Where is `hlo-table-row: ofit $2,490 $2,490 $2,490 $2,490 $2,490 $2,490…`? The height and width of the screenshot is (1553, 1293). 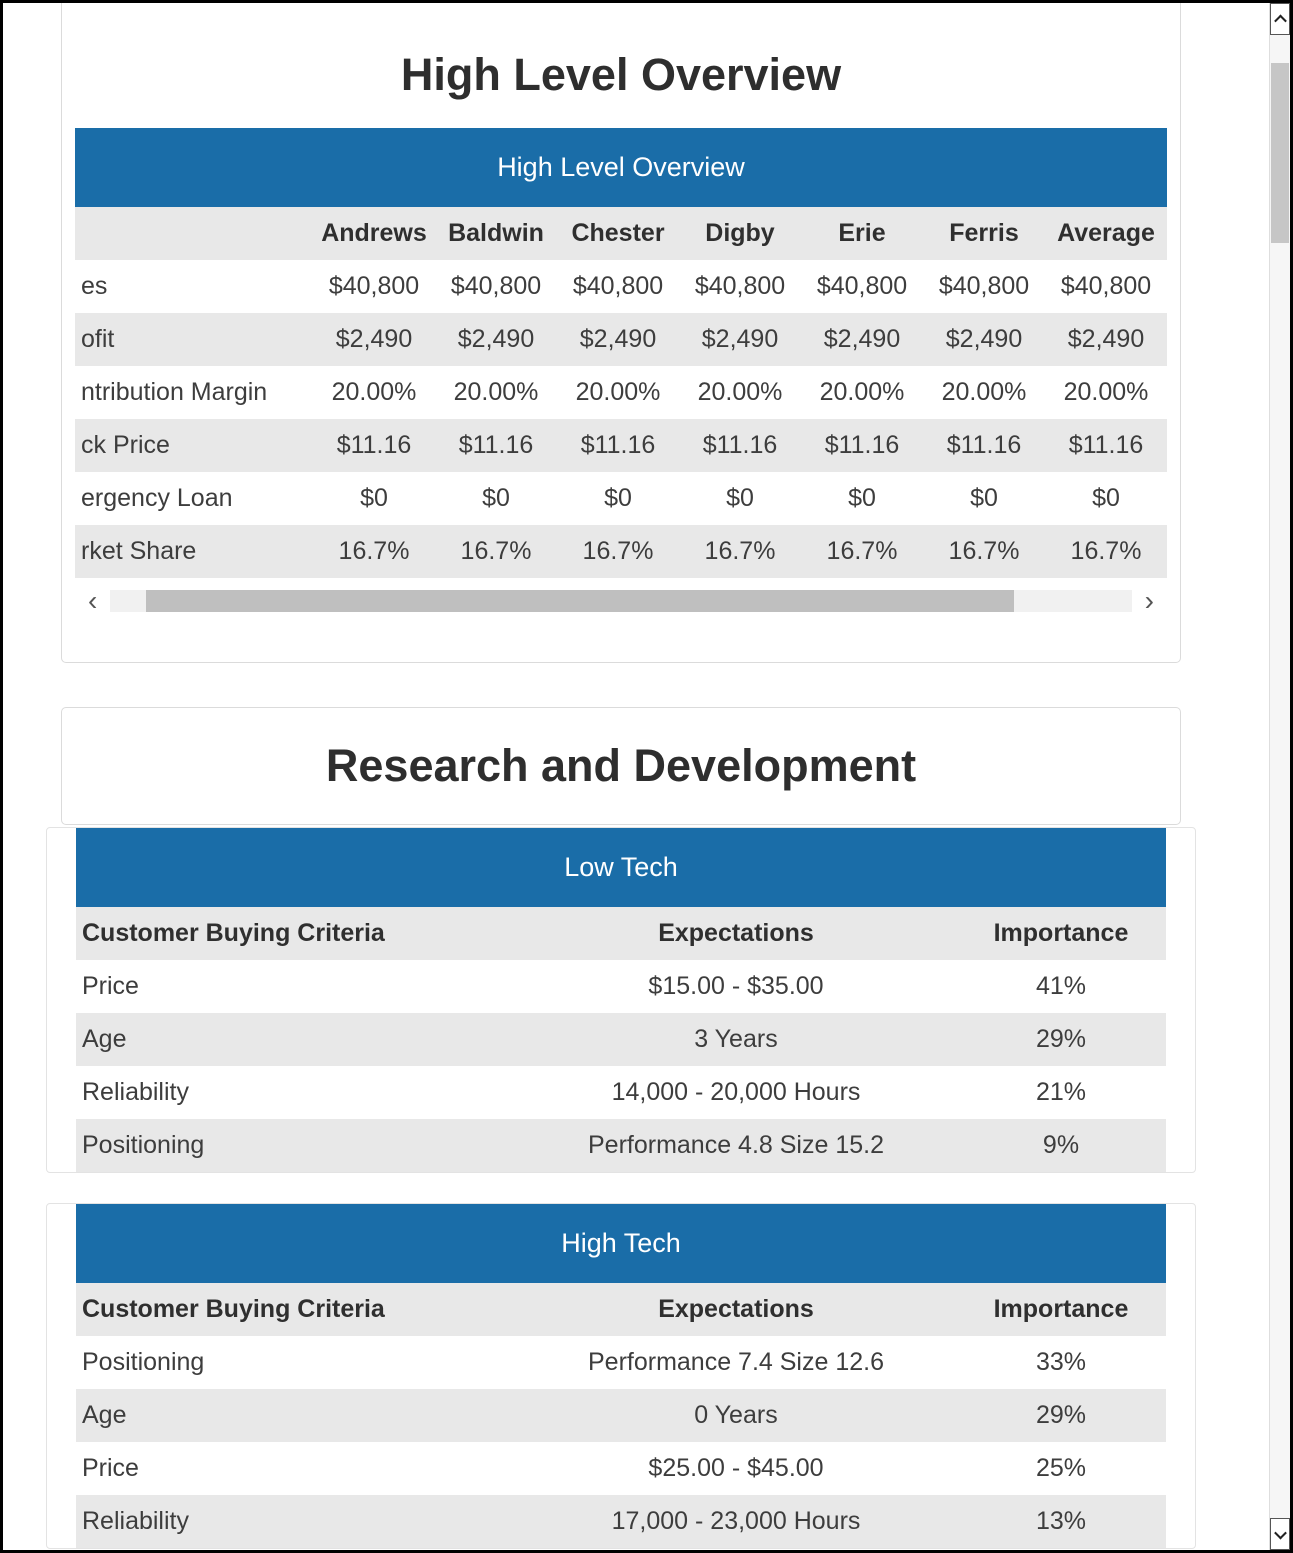
hlo-table-row: ofit $2,490 $2,490 $2,490 $2,490 $2,490 $2,490… is located at coordinates (621, 339).